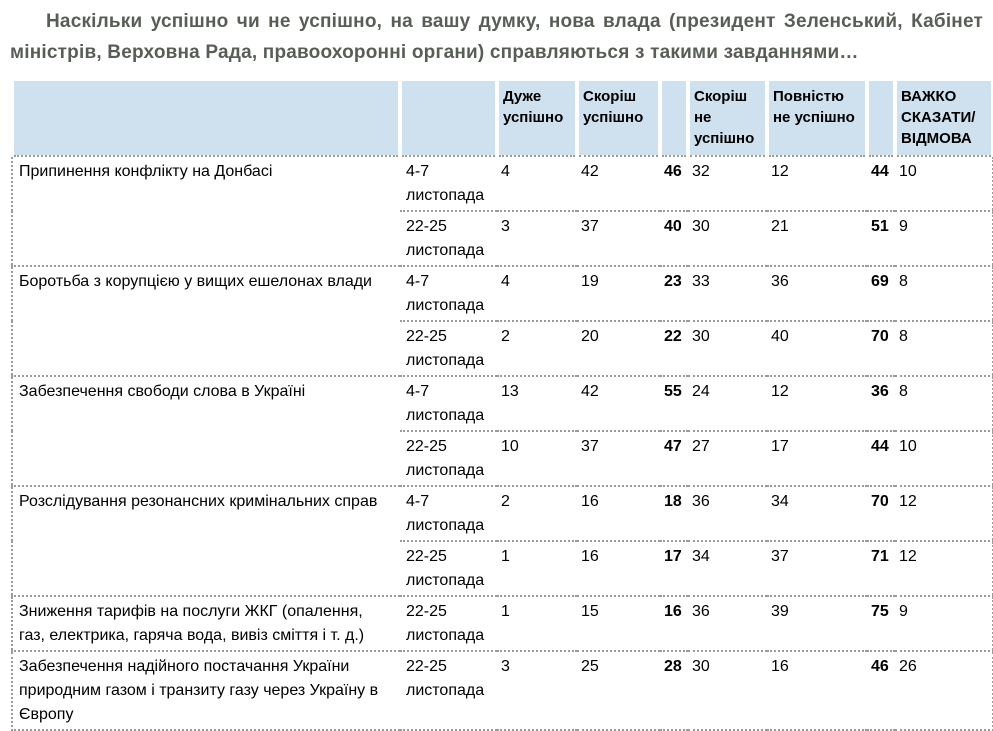  I want to click on value-cell-completely-unsuccessful: 36, so click(817, 293).